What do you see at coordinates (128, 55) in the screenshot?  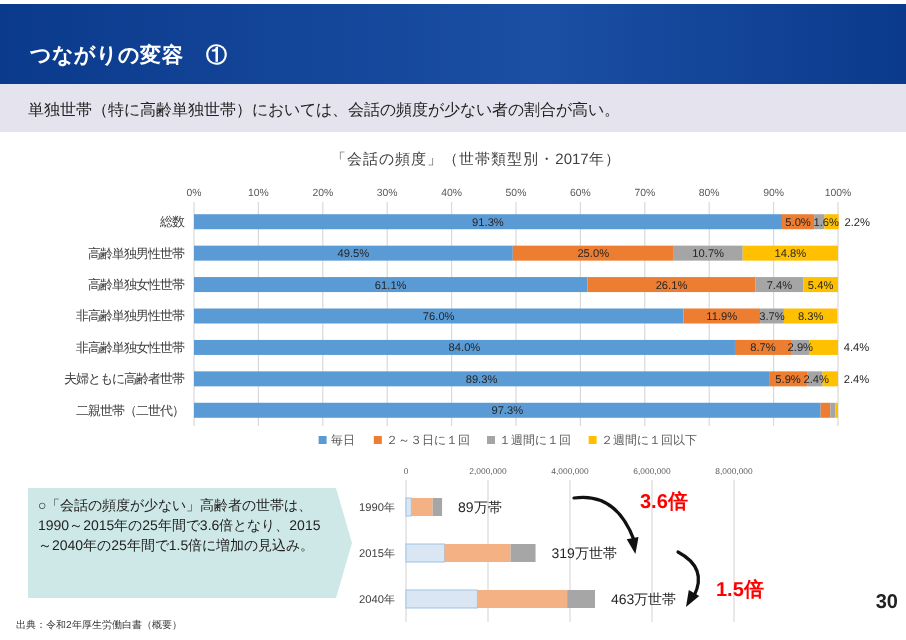 I see `text: つながりの変容 ①` at bounding box center [128, 55].